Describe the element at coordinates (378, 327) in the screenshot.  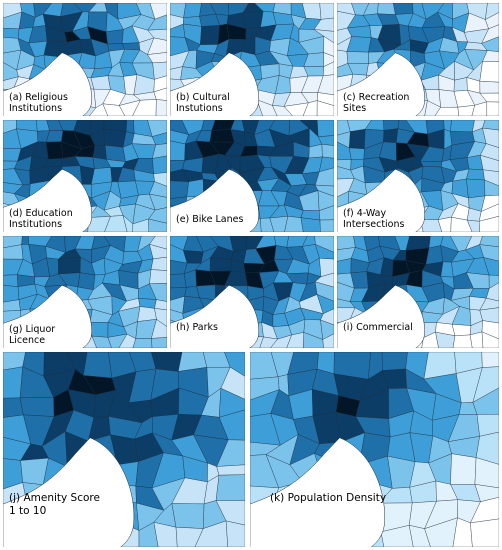
I see `panel-label: (i) Commercial` at that location.